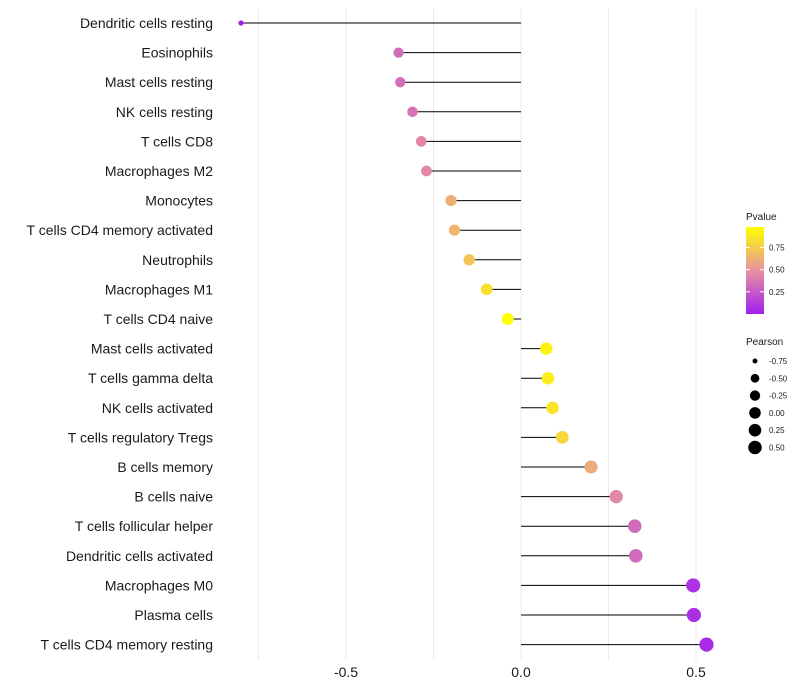 The height and width of the screenshot is (700, 800). What do you see at coordinates (778, 396) in the screenshot?
I see `size-legend-label: -0.25` at bounding box center [778, 396].